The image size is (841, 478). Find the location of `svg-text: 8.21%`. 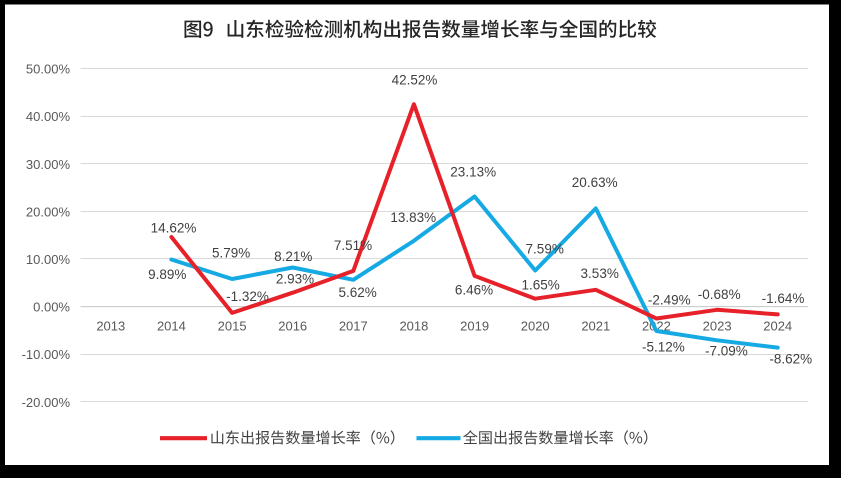

svg-text: 8.21% is located at coordinates (293, 256).